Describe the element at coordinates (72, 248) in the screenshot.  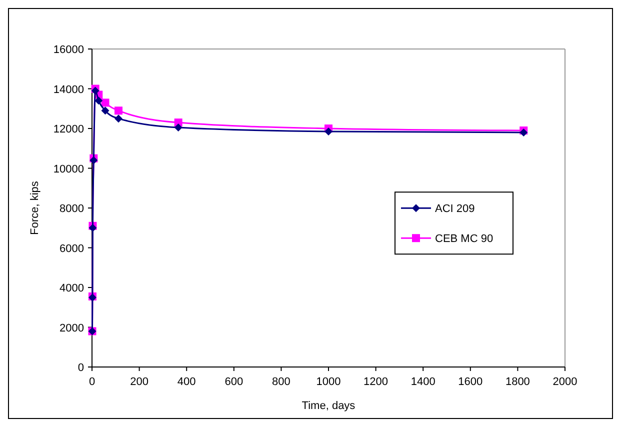
I see `y-tick-label: 6000` at that location.